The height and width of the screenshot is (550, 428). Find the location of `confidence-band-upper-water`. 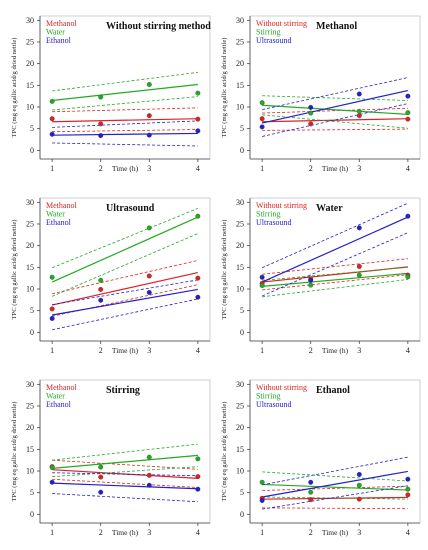

confidence-band-upper-water is located at coordinates (125, 81).